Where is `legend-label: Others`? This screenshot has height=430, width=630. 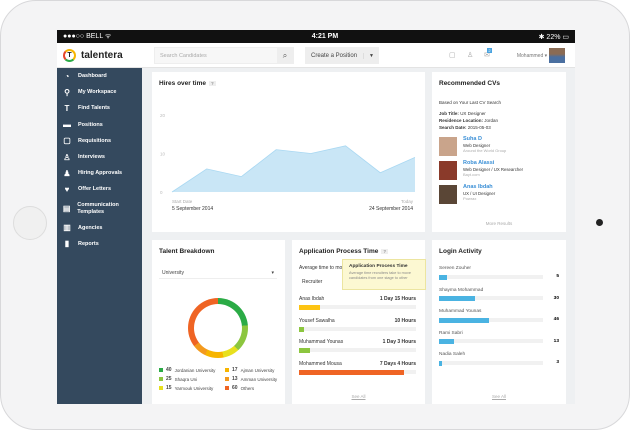 legend-label: Others is located at coordinates (247, 388).